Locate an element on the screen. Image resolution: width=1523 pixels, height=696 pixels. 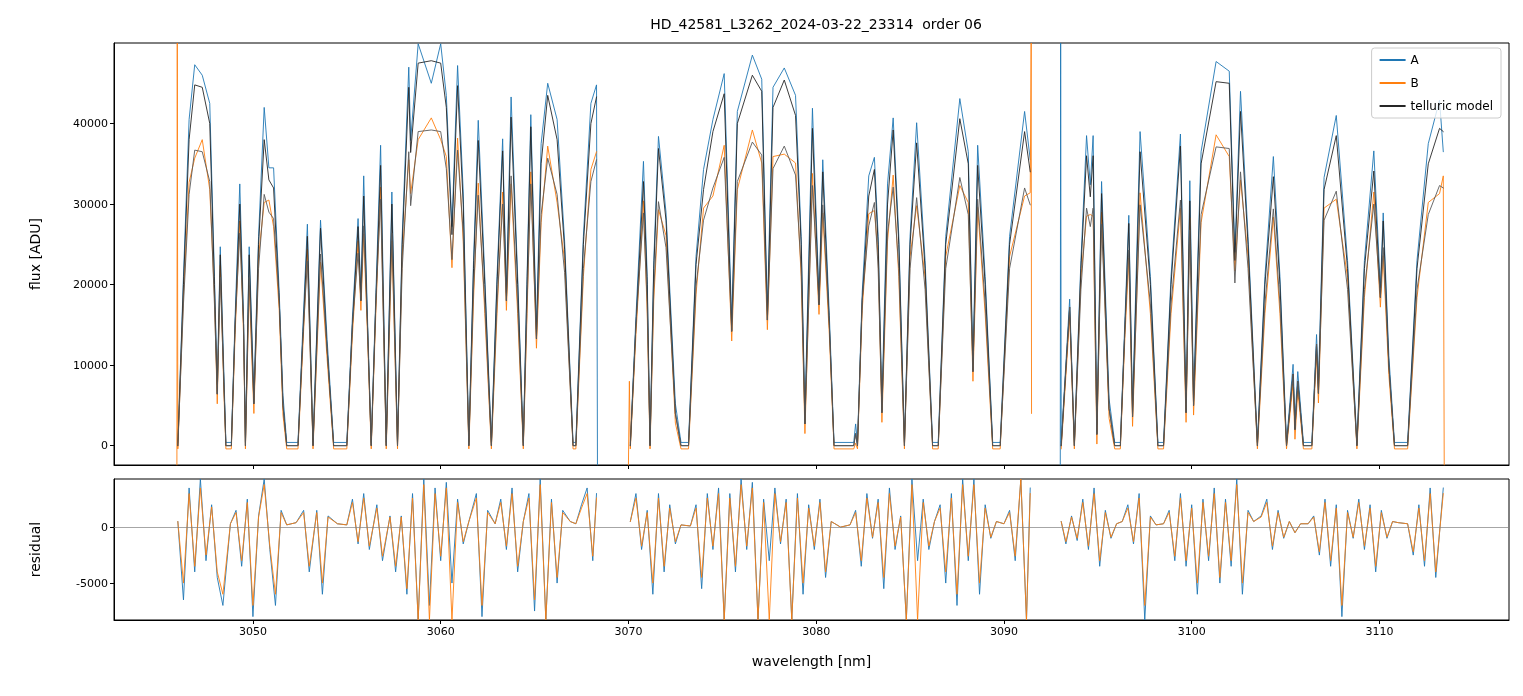
x-tick-label: 3110 is located at coordinates (1379, 631).